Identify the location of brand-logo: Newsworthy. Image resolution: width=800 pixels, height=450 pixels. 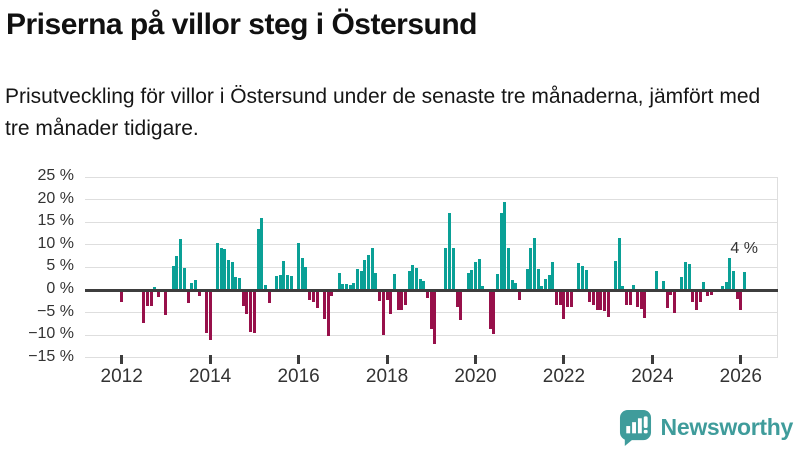
(706, 427).